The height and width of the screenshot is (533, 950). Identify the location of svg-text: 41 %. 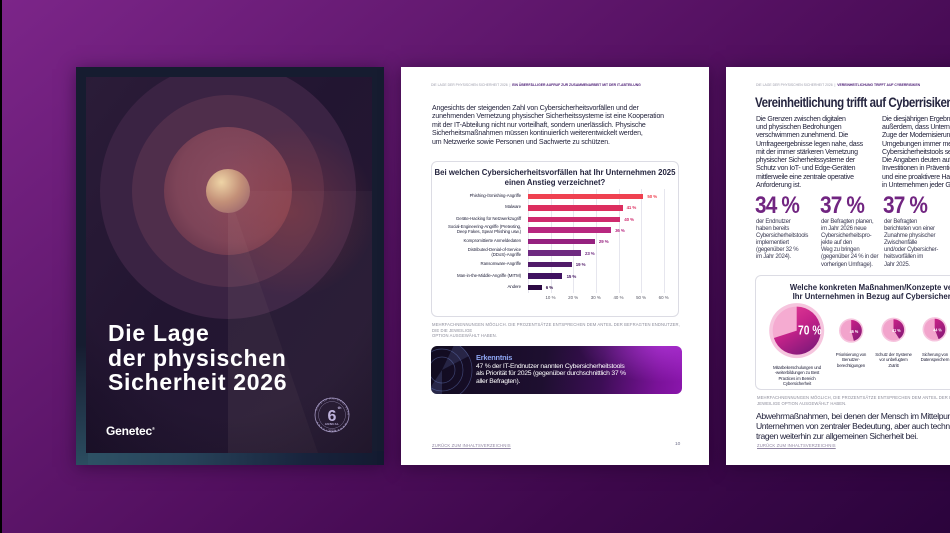
(896, 330).